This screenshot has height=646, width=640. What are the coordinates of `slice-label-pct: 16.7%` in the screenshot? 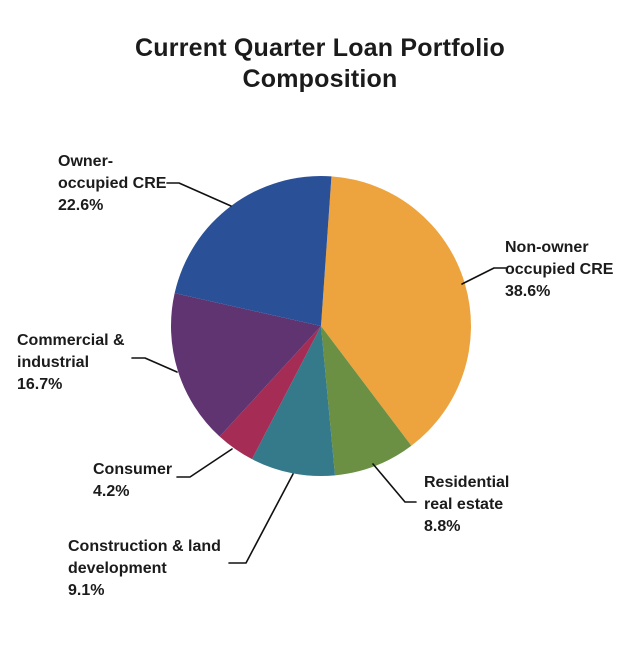 It's located at (40, 384).